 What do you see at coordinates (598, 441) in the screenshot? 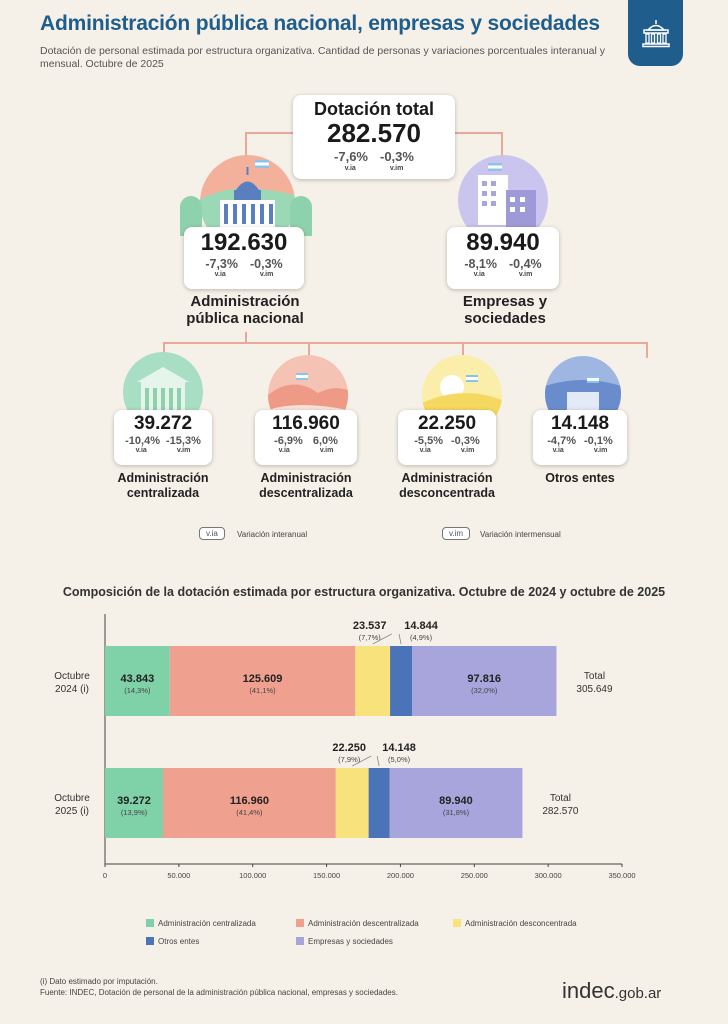
I see `otr-vim: -0,1%` at bounding box center [598, 441].